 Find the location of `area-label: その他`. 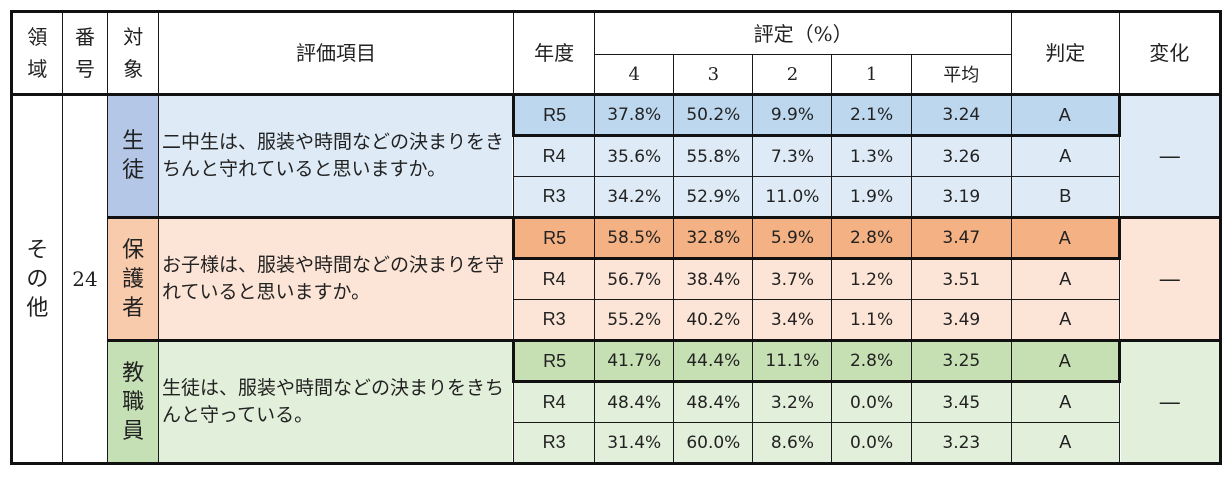

area-label: その他 is located at coordinates (37, 279).